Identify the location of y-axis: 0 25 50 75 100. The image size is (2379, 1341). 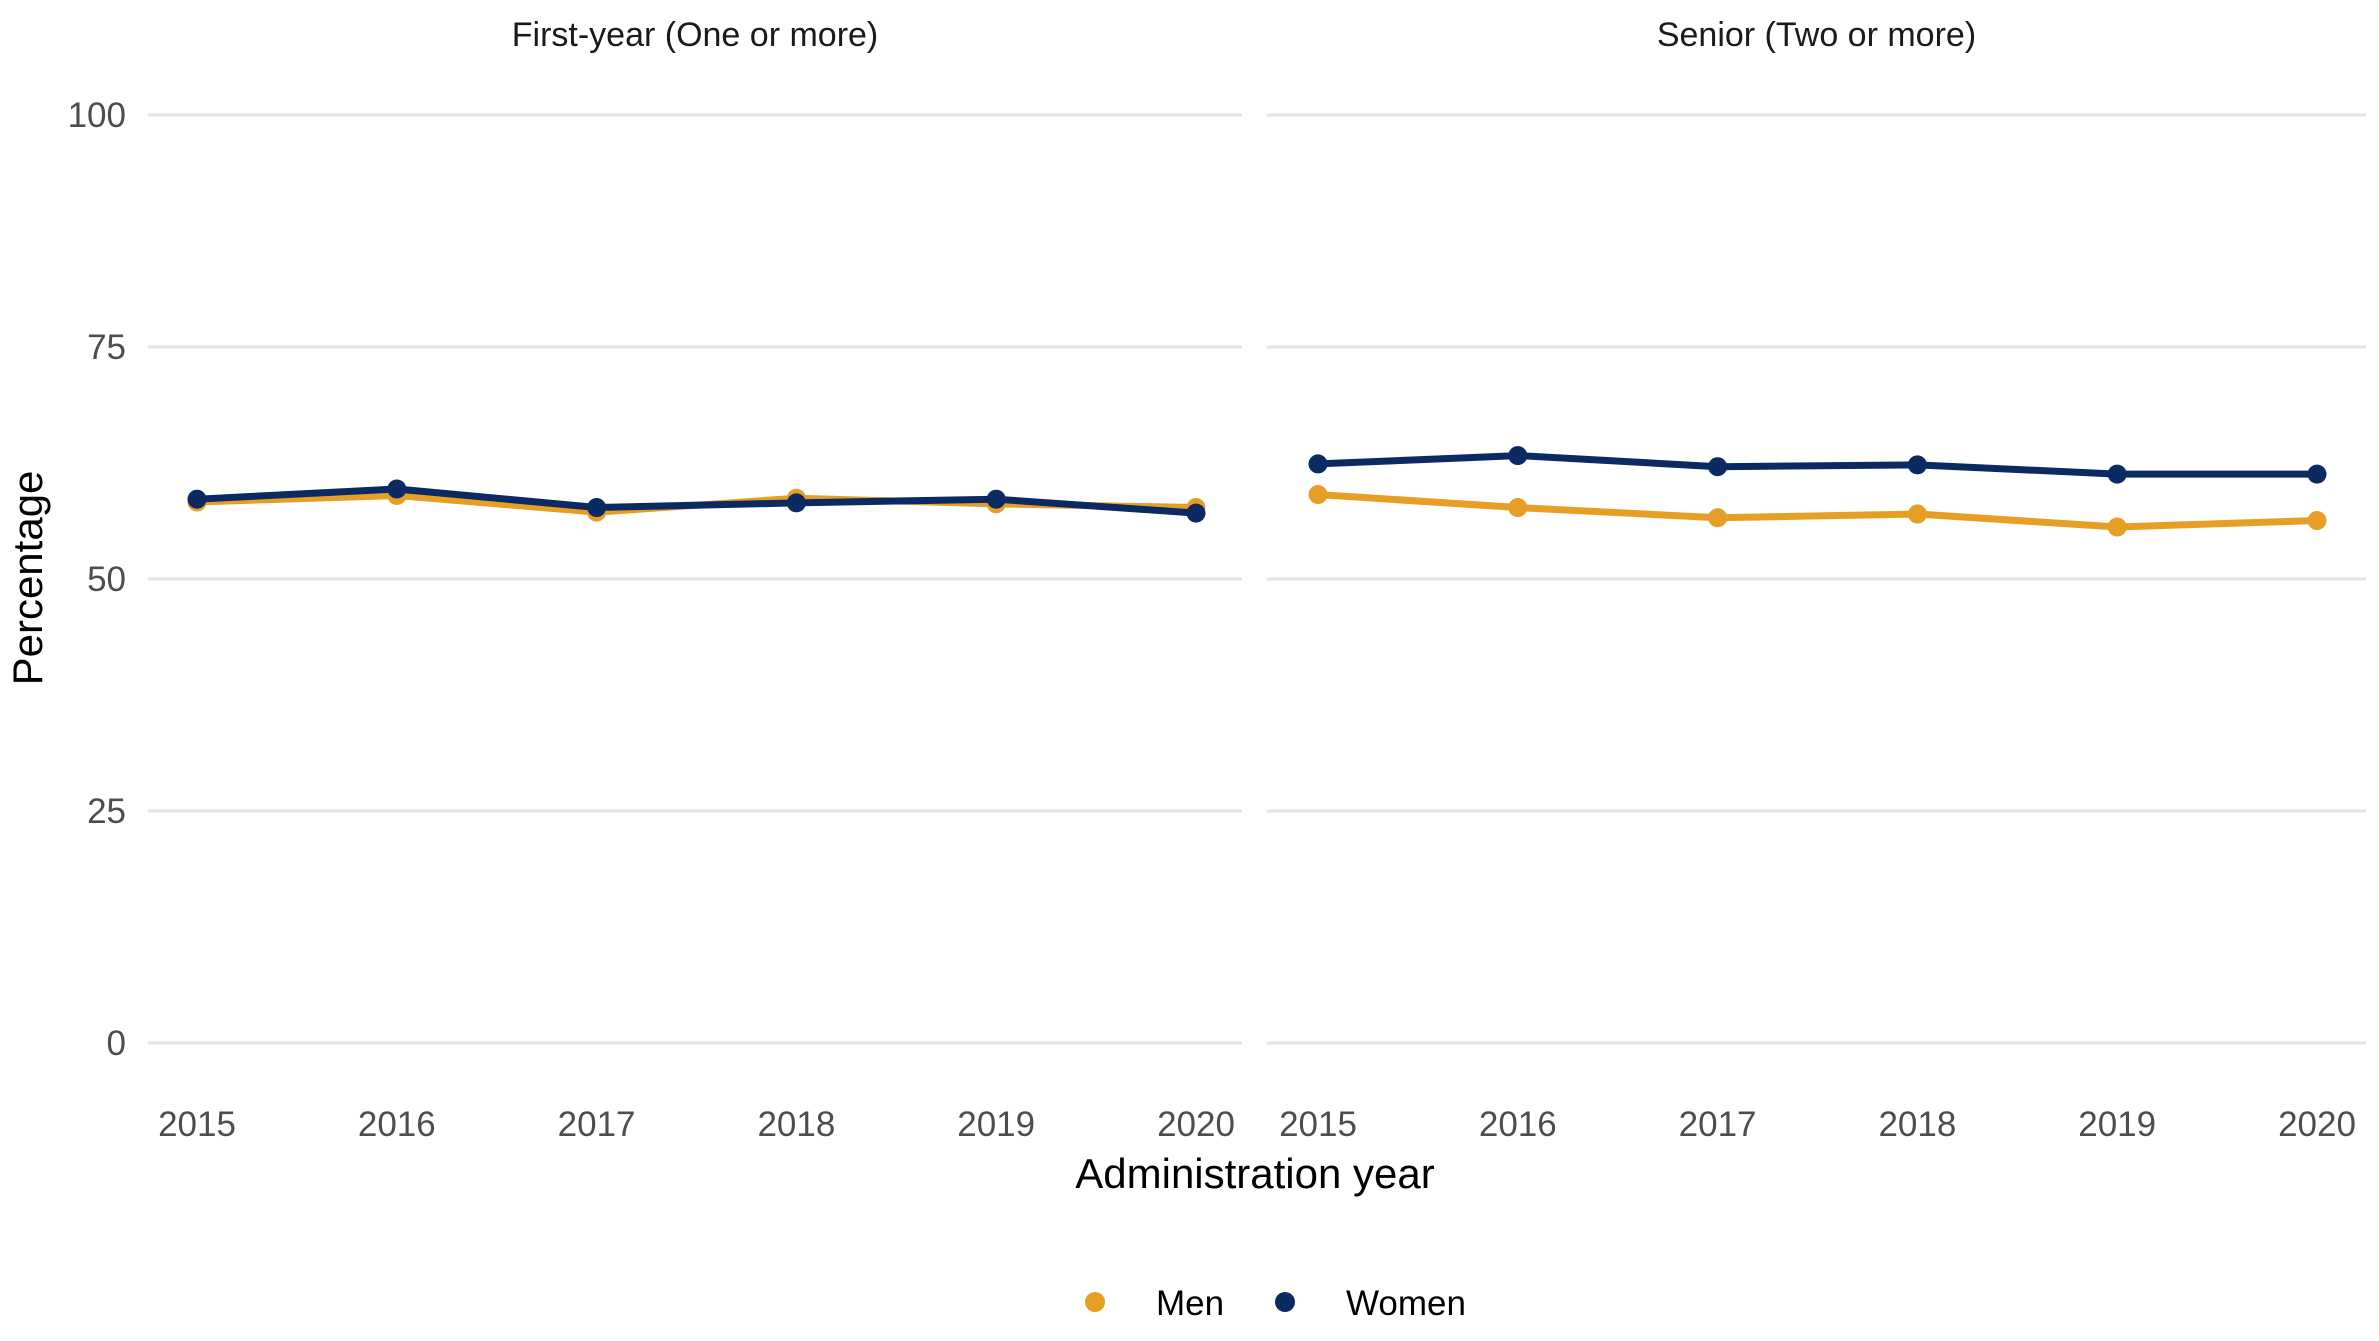
(97, 579).